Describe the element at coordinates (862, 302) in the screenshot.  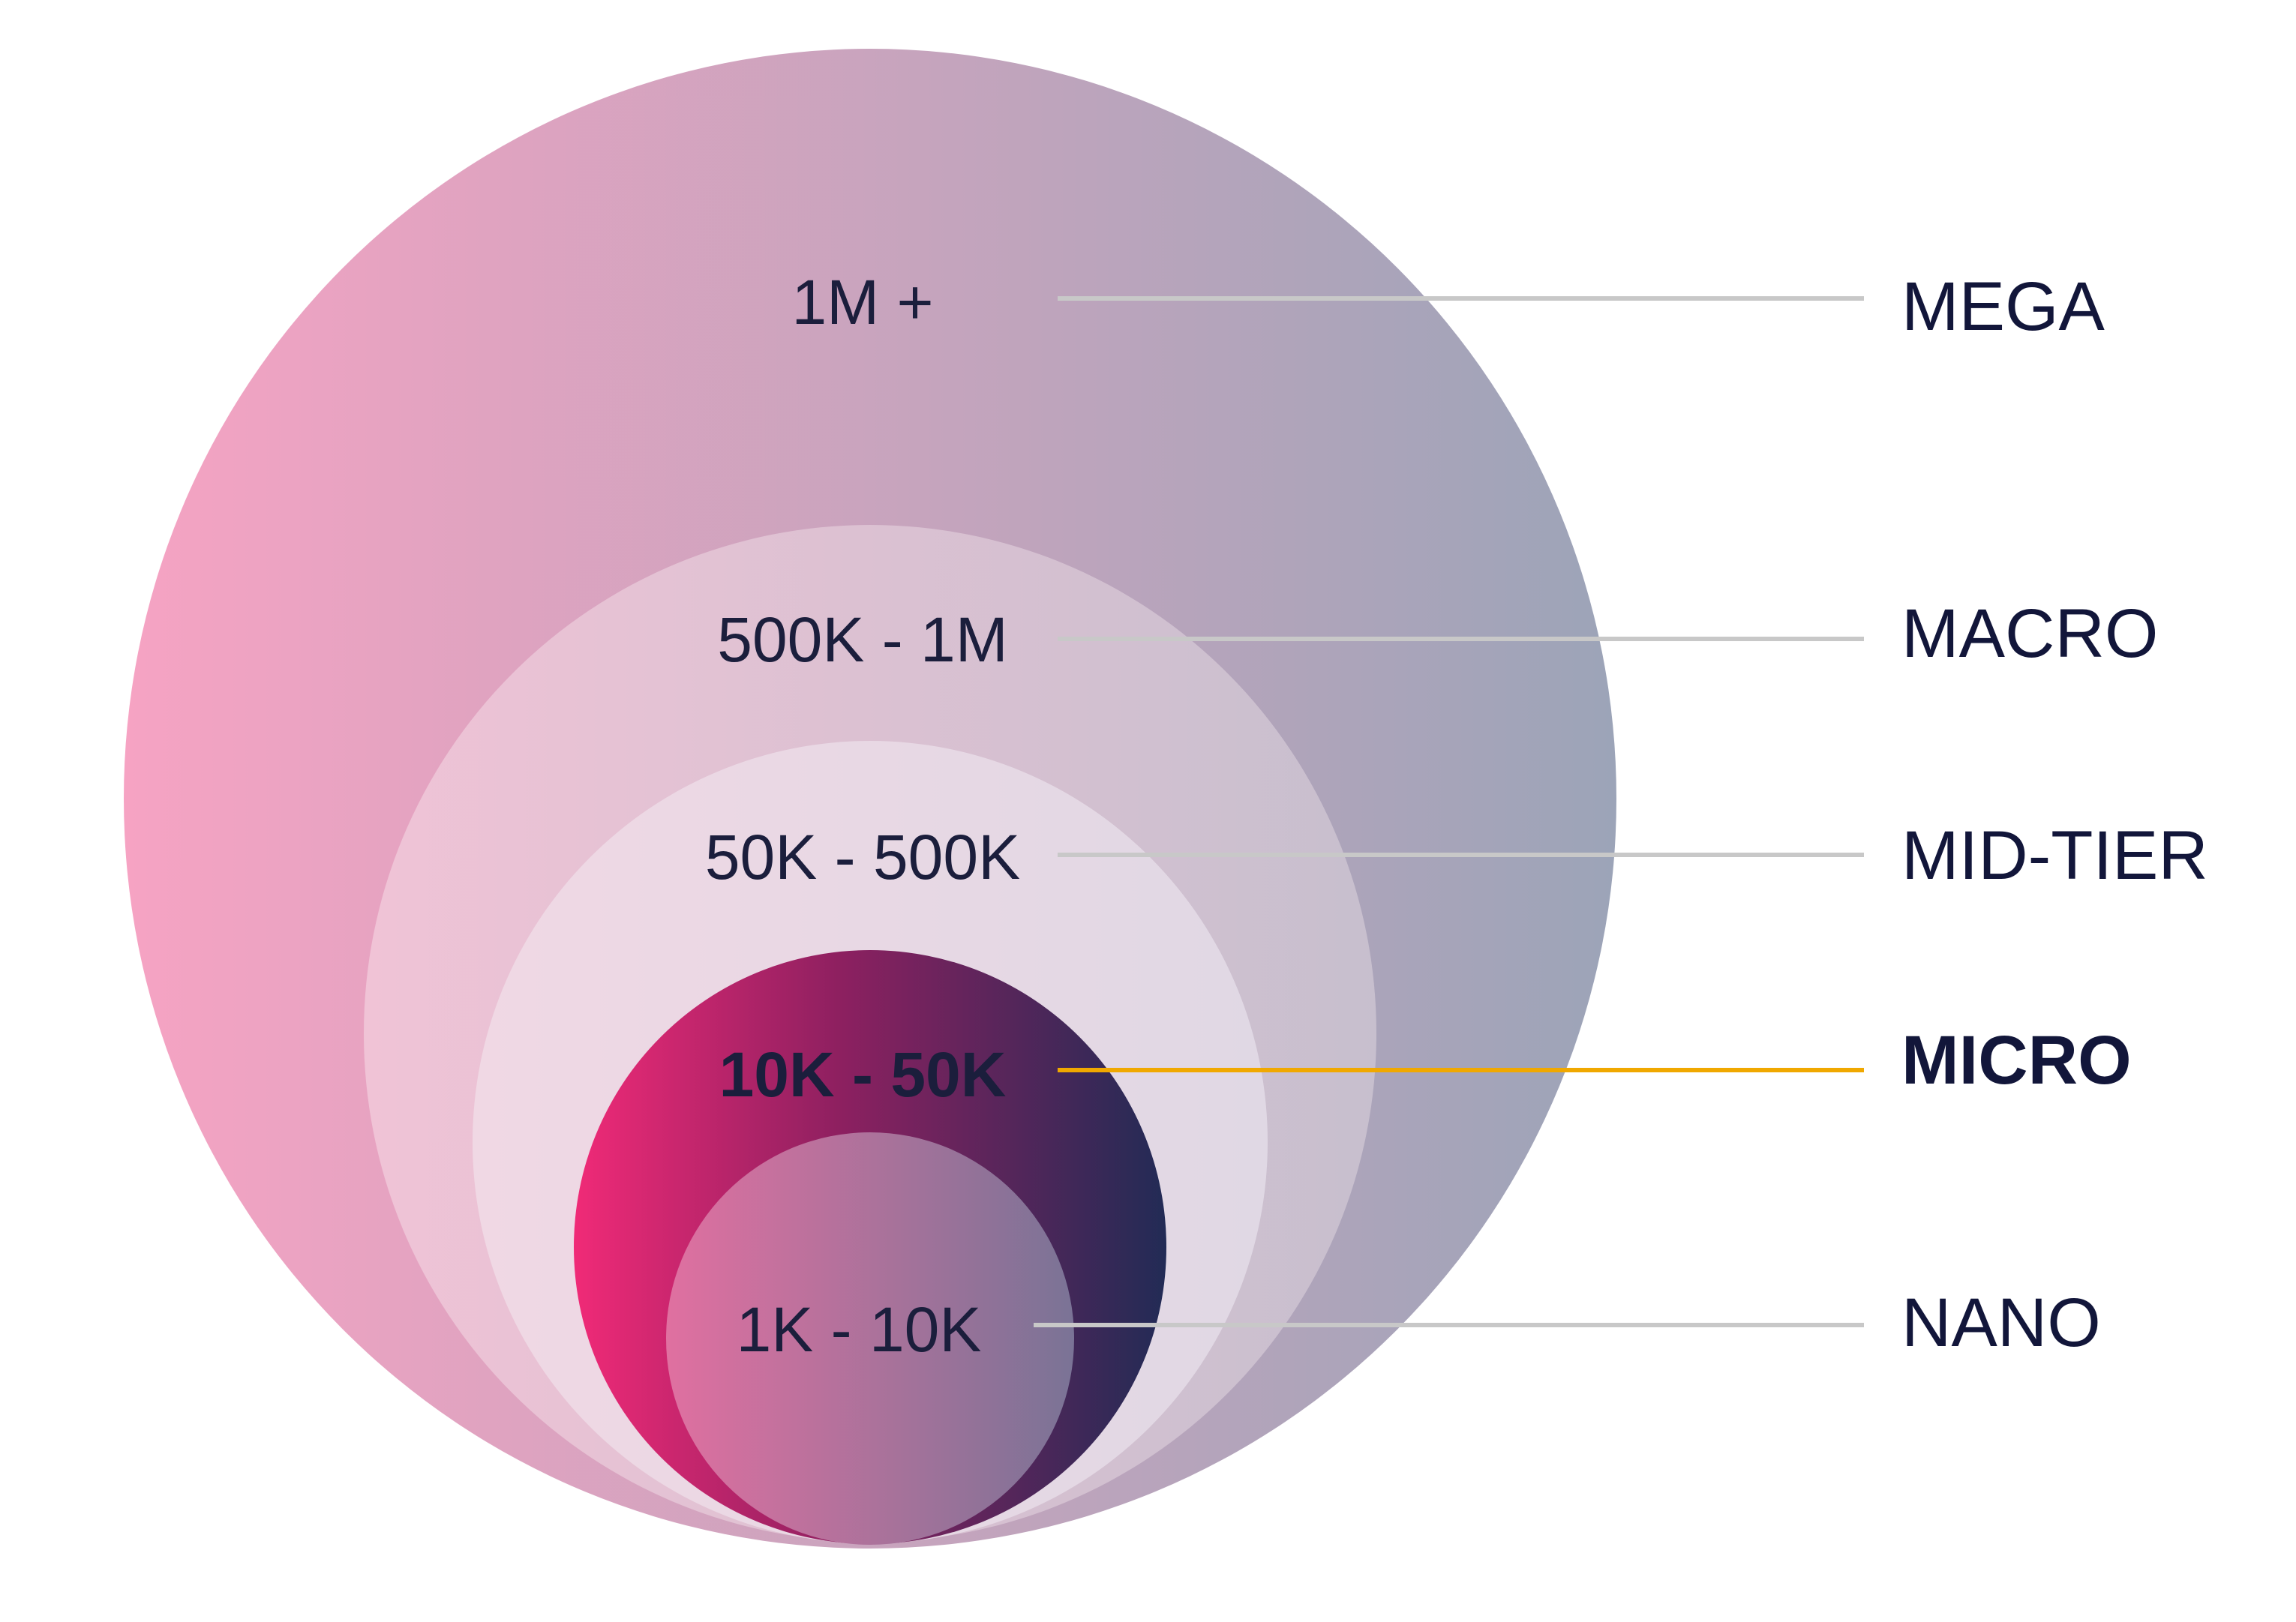
I see `mega-range-label: 1M +` at that location.